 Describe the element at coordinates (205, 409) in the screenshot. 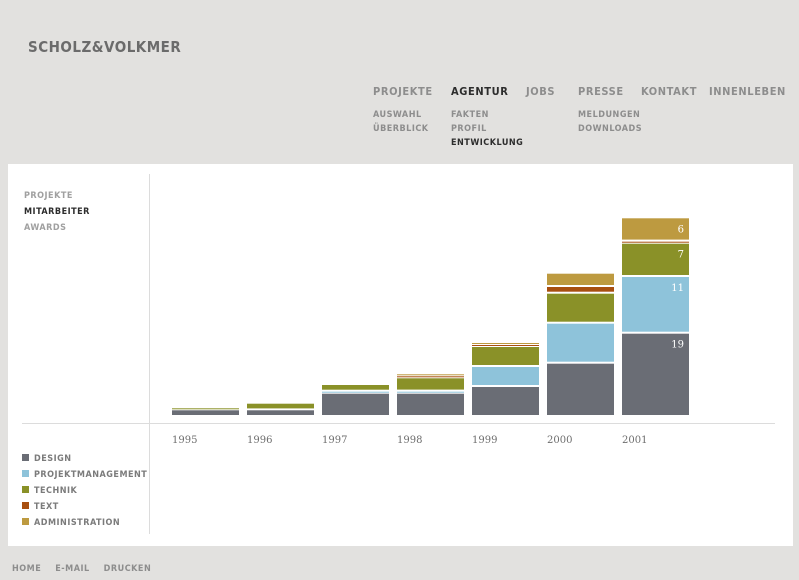

I see `bar-technik-1995` at that location.